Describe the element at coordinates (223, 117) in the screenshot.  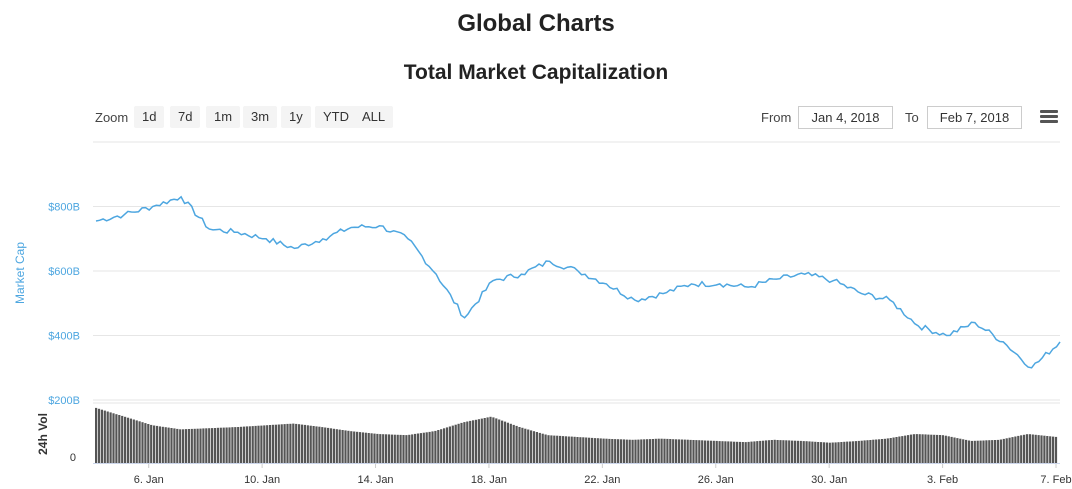
I see `zoom-1m-button: 1m` at that location.